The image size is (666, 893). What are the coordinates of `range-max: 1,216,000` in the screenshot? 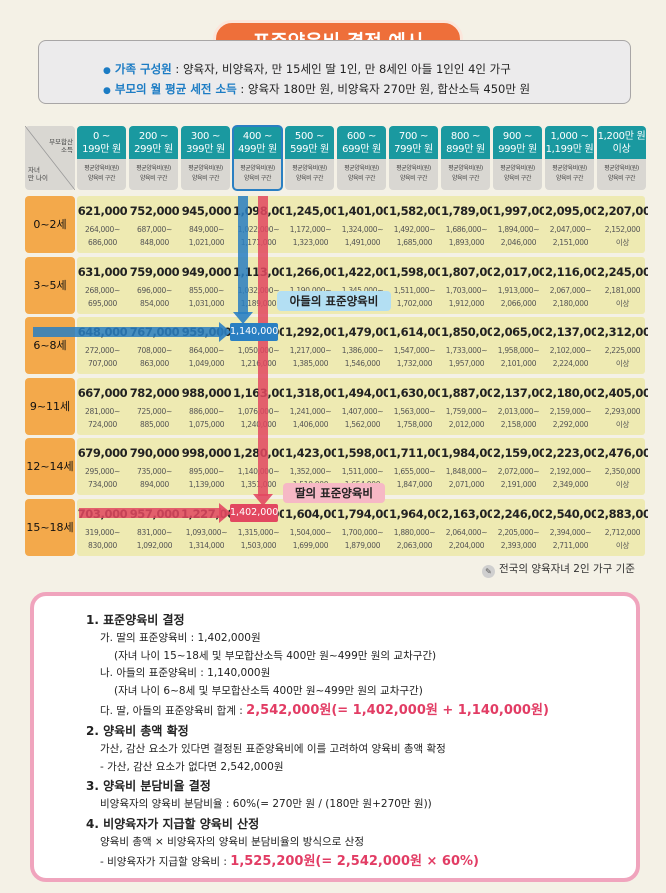 It's located at (258, 363).